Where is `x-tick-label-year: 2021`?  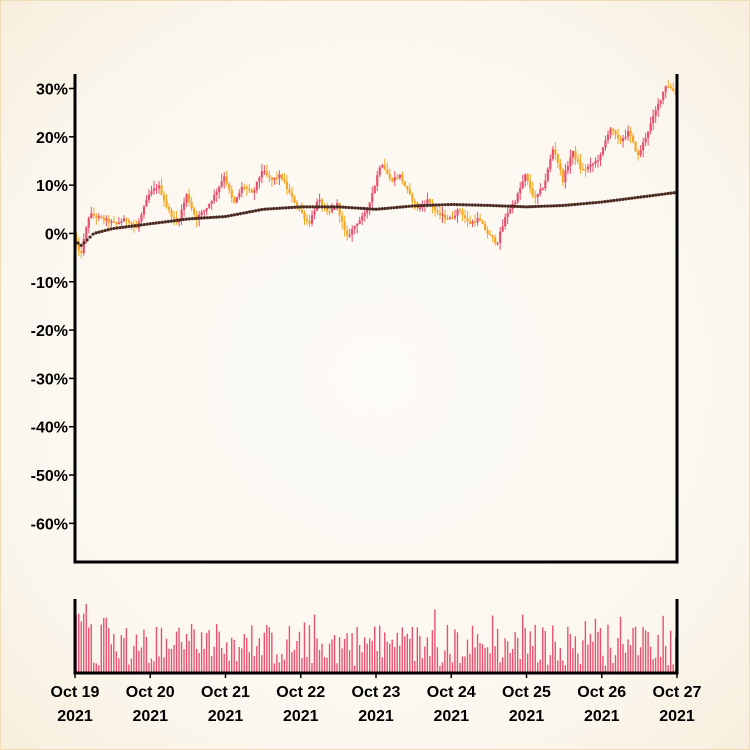 x-tick-label-year: 2021 is located at coordinates (75, 716).